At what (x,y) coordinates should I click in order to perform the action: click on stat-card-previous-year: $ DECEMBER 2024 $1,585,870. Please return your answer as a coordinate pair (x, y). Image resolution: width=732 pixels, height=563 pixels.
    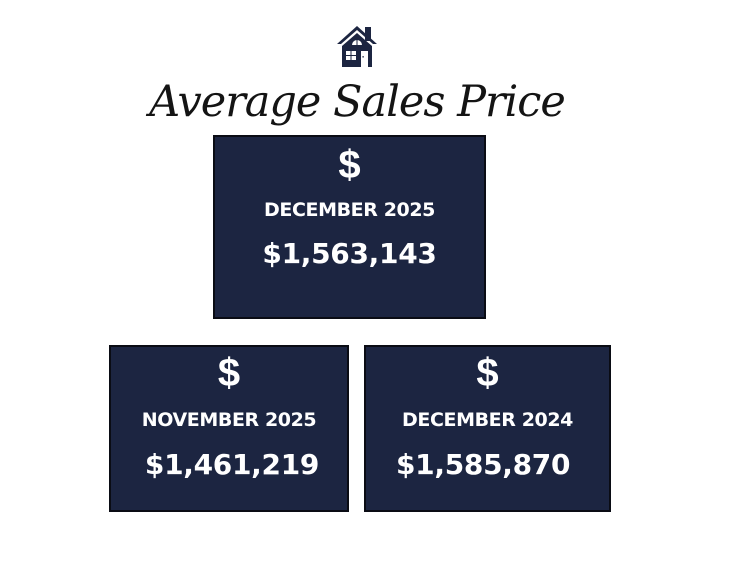
    Looking at the image, I should click on (487, 428).